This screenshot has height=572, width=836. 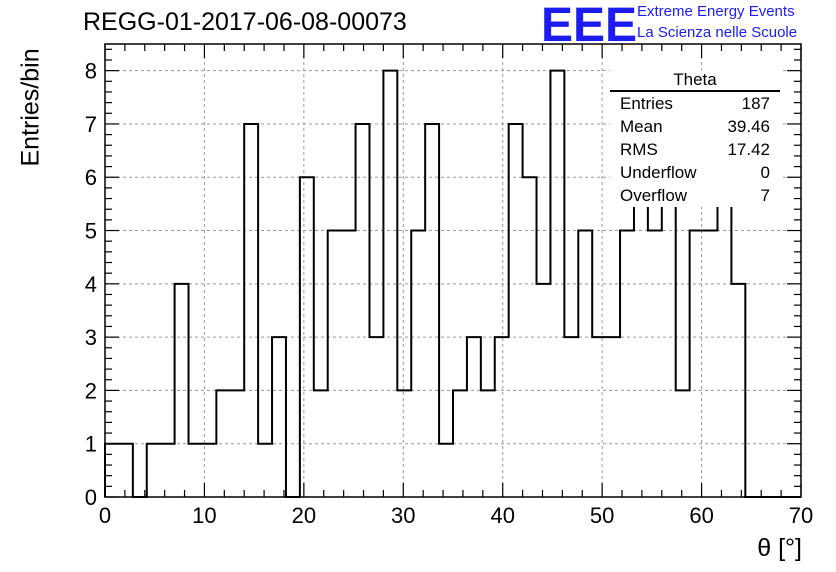 What do you see at coordinates (91, 444) in the screenshot?
I see `y-tick-label: 1` at bounding box center [91, 444].